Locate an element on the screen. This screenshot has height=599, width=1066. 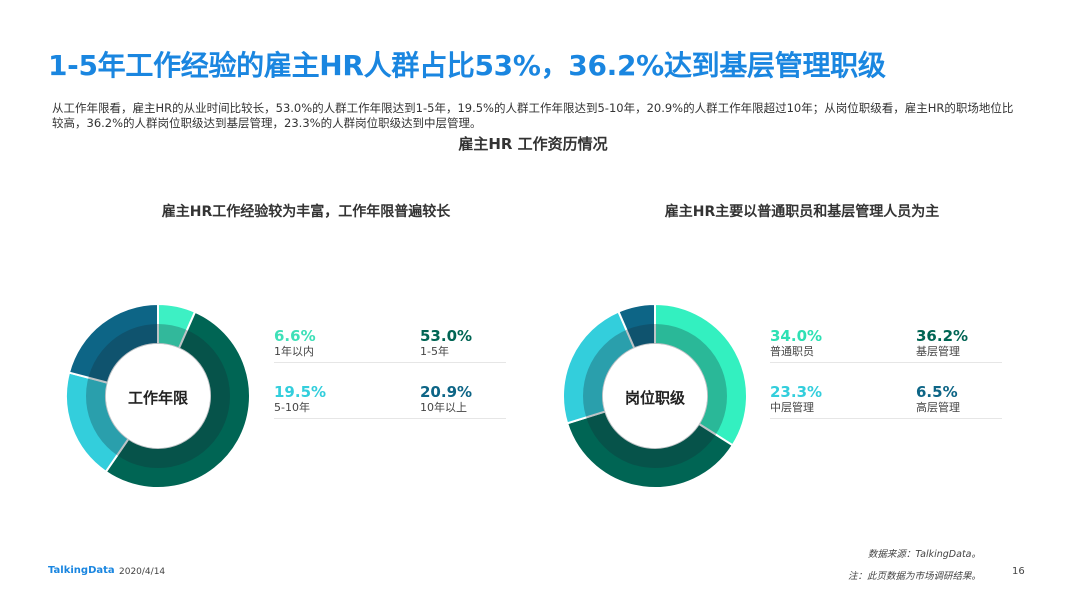
donut-center-label-work-years: 工作年限 is located at coordinates (157, 398).